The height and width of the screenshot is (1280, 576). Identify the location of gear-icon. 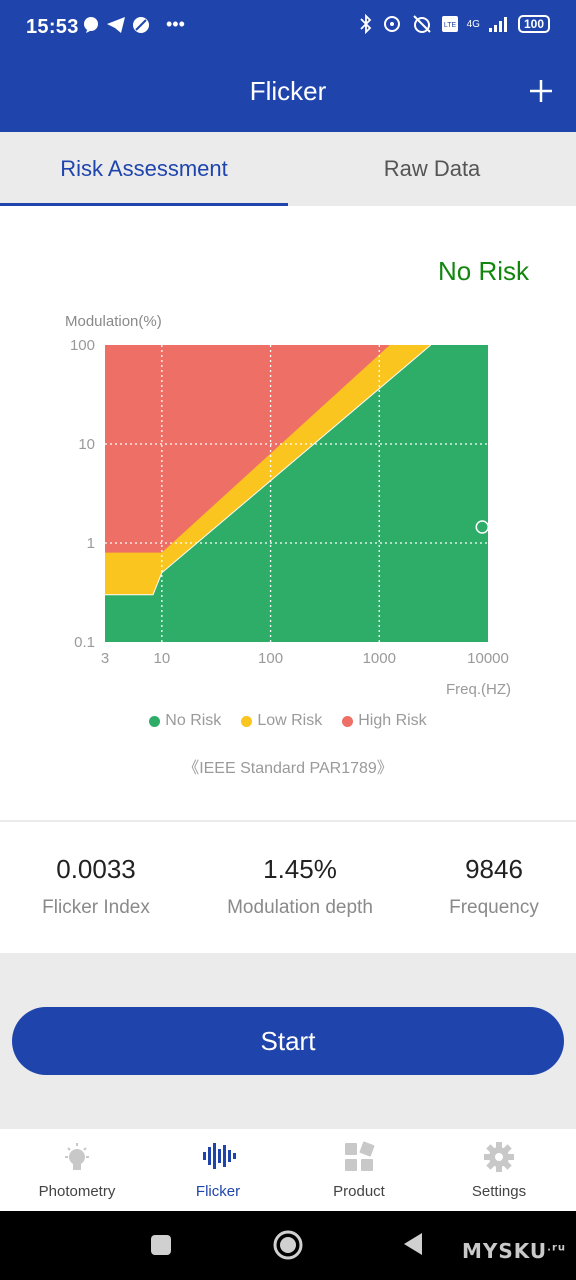
(499, 1157).